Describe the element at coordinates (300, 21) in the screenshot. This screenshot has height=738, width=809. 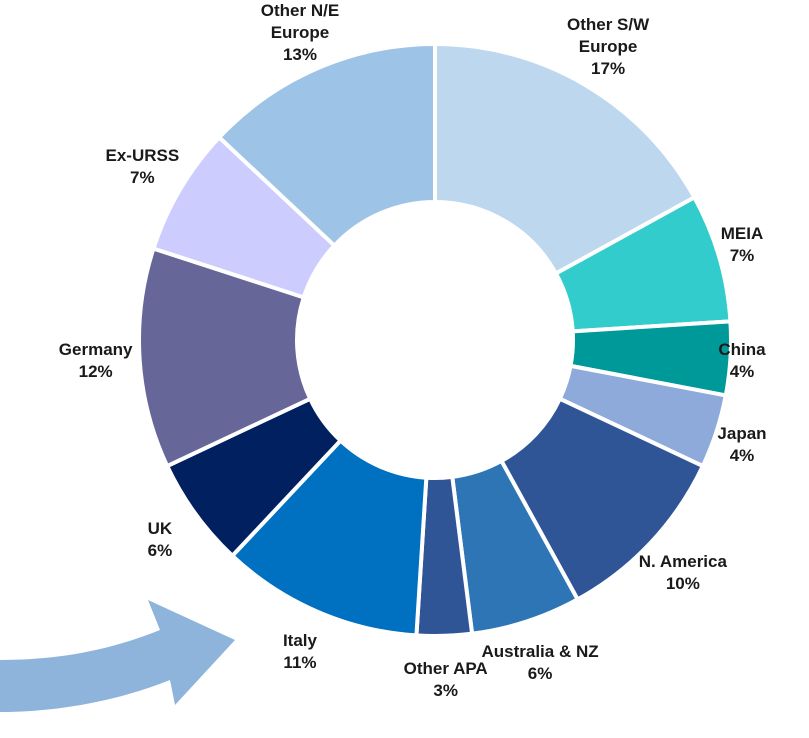
I see `category-label: Other N/E Europe` at that location.